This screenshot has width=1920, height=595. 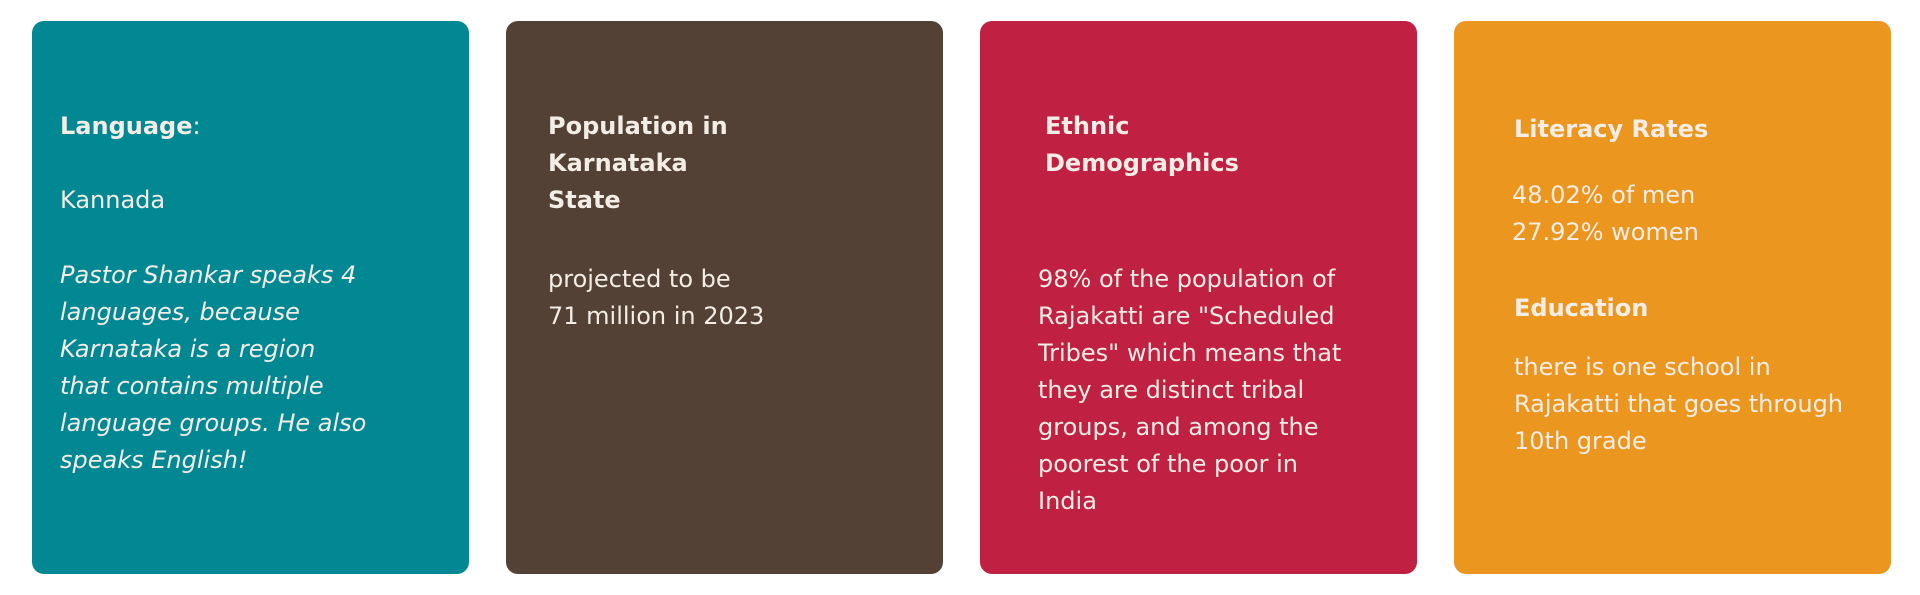 What do you see at coordinates (126, 126) in the screenshot?
I see `language-heading-label: Language` at bounding box center [126, 126].